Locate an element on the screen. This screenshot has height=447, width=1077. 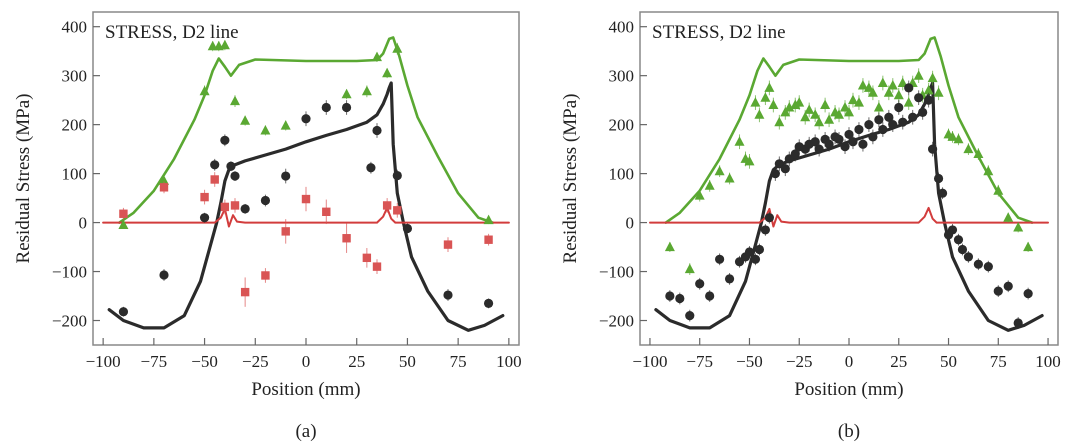
chart-a-y-tick-label: −200 is located at coordinates (69, 321).